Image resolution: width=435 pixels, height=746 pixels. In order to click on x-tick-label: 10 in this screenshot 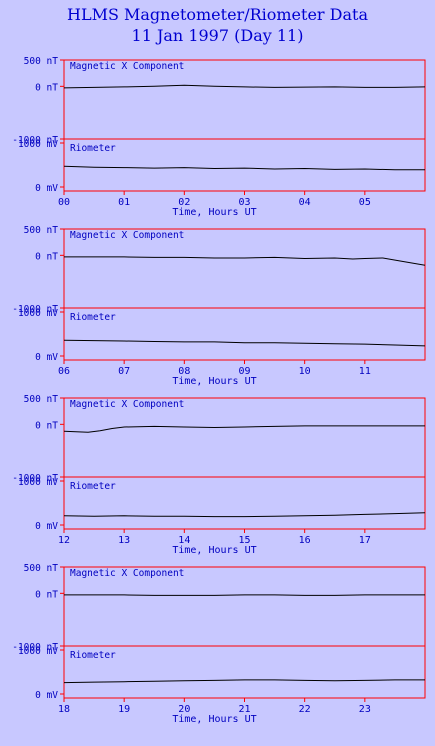, I will do `click(305, 371)`.